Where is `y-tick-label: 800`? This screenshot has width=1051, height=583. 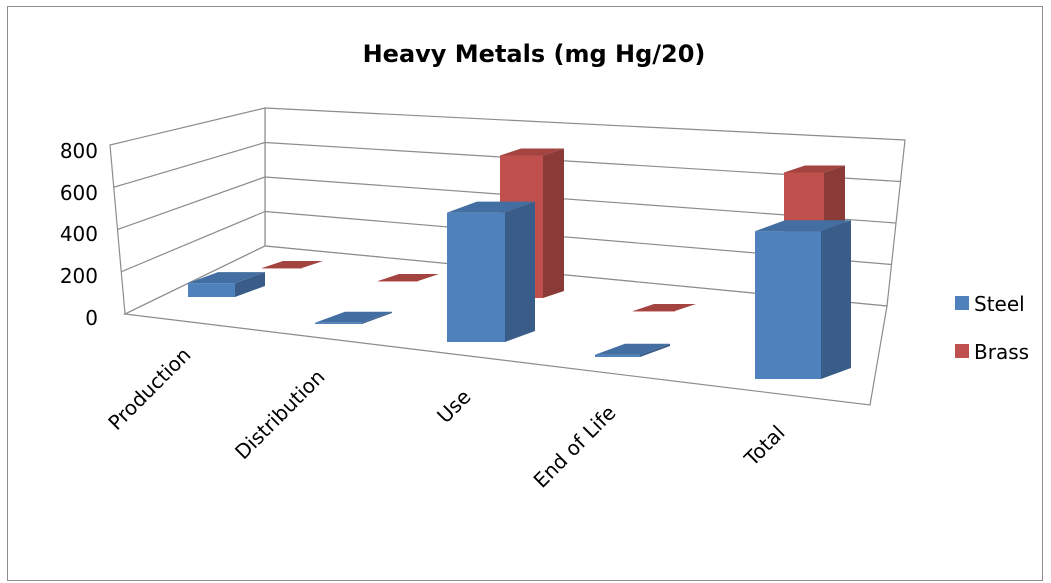 y-tick-label: 800 is located at coordinates (79, 151).